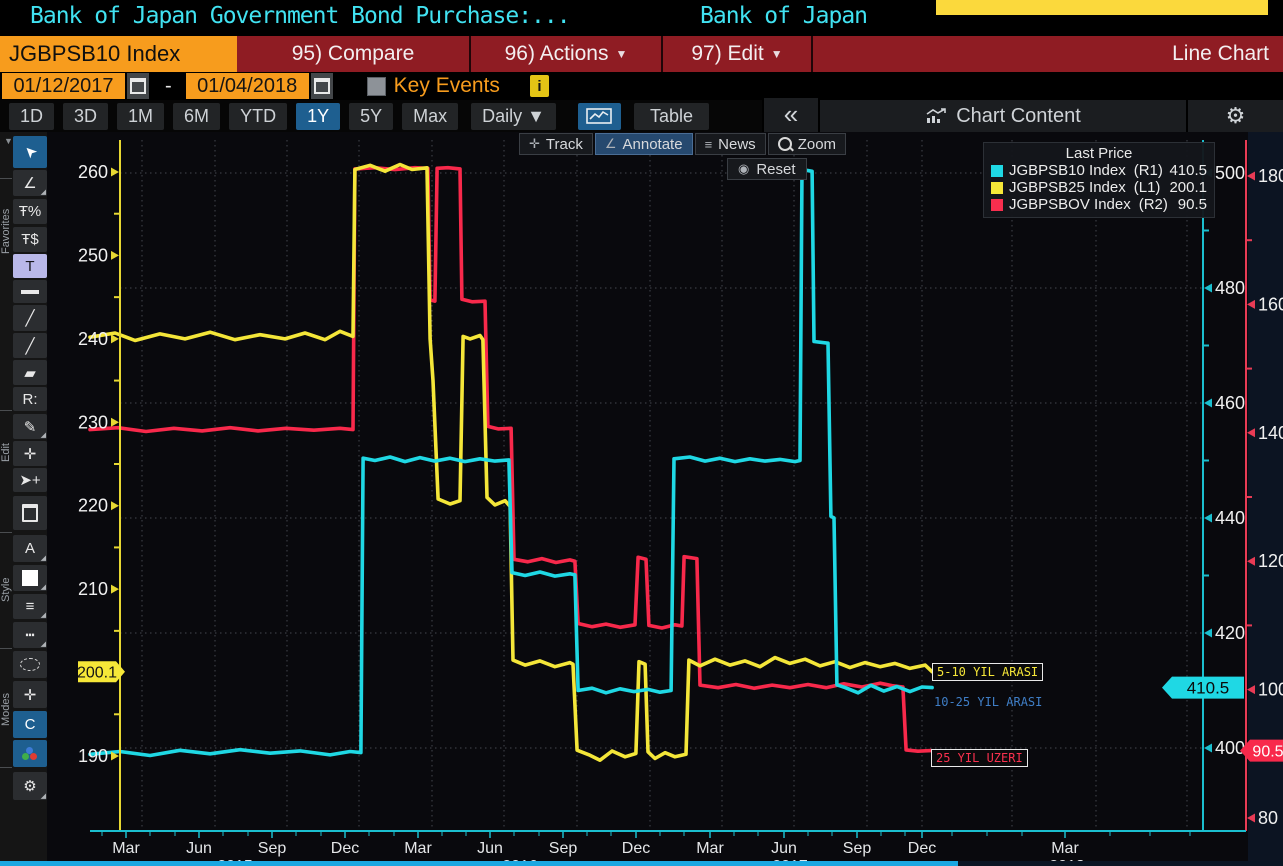 Image resolution: width=1283 pixels, height=866 pixels. Describe the element at coordinates (118, 54) in the screenshot. I see `security-ticker-field: JGBPSB10 Index` at that location.